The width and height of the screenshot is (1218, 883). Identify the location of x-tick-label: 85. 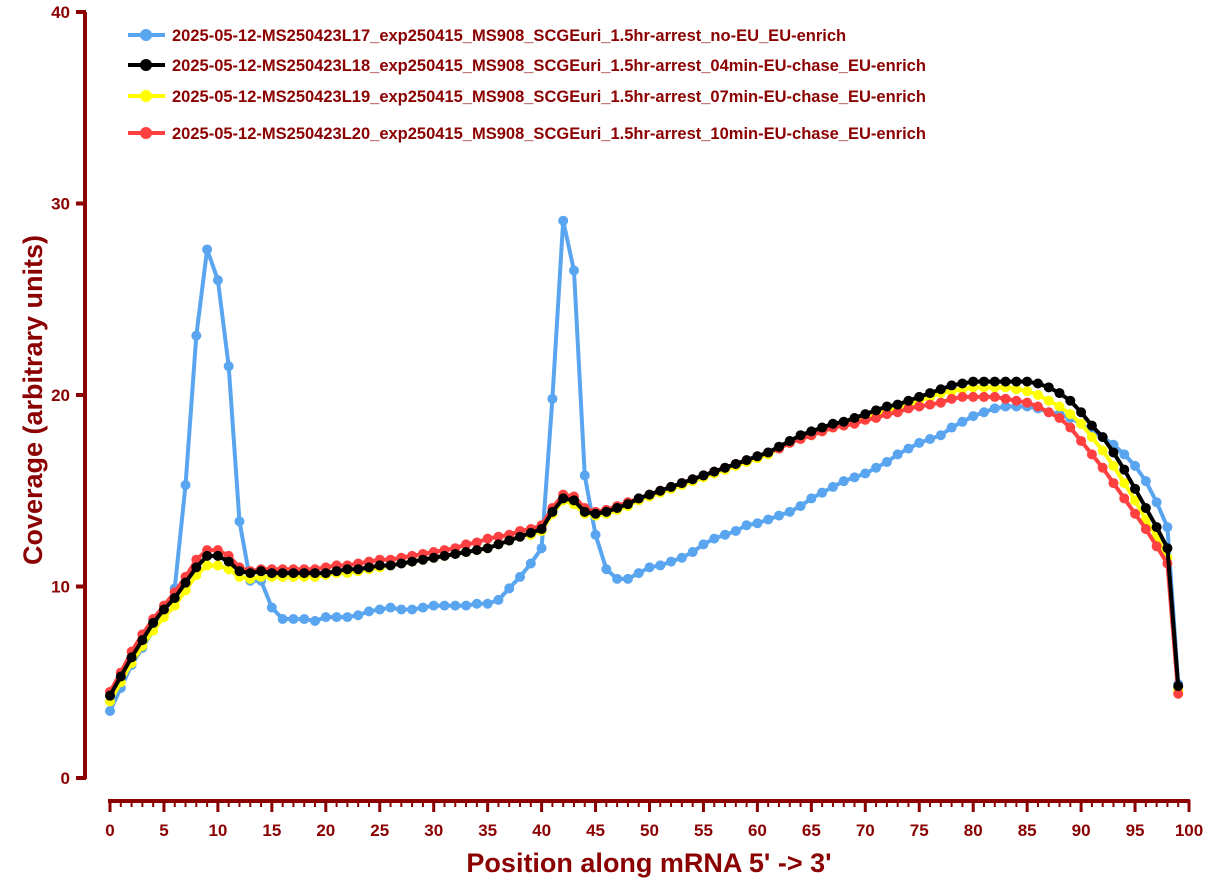
(1027, 830).